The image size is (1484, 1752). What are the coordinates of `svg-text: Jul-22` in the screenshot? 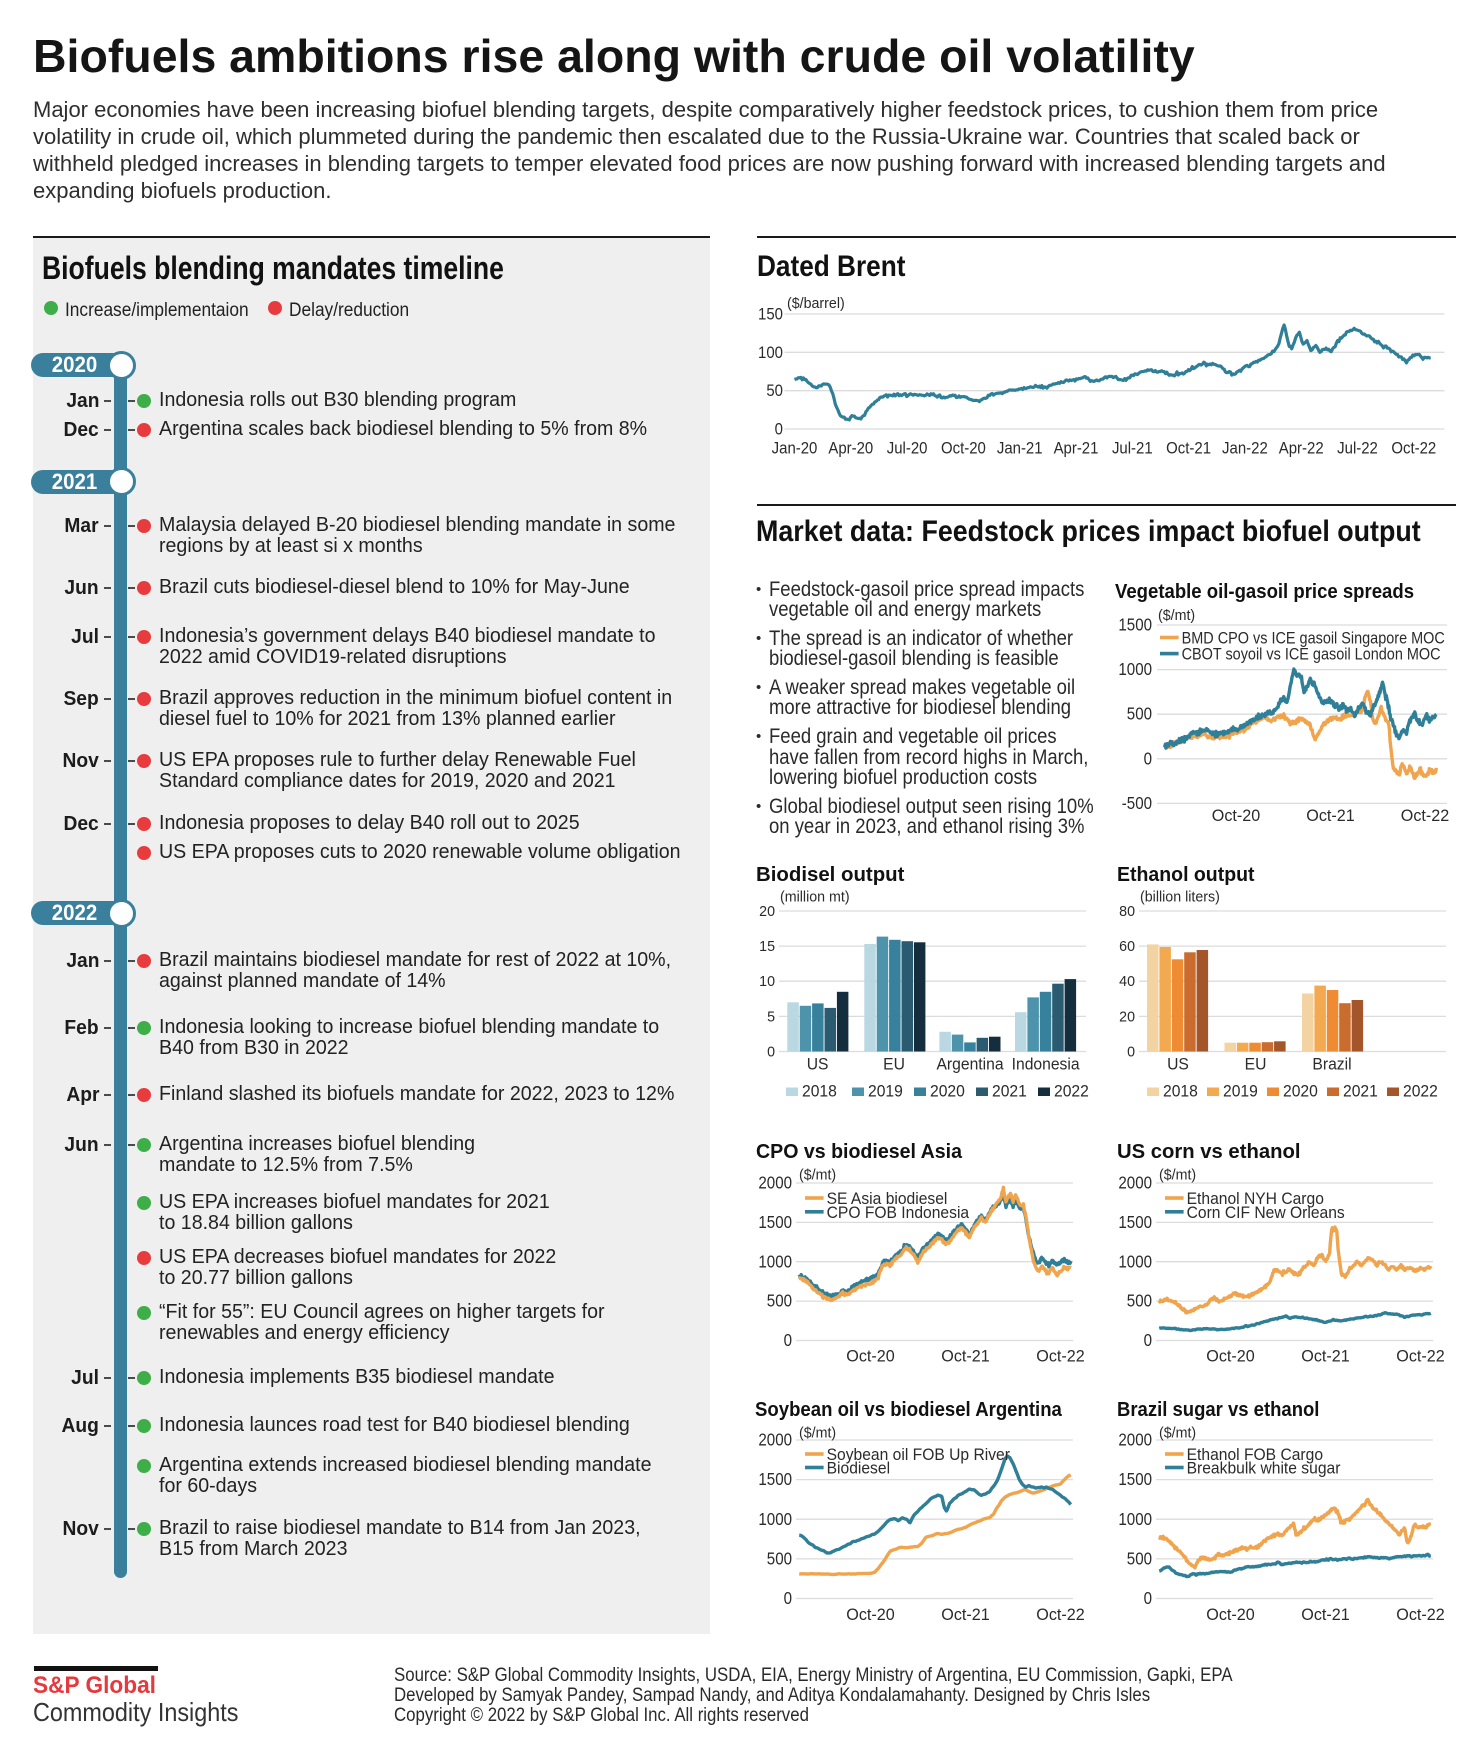 It's located at (1357, 449).